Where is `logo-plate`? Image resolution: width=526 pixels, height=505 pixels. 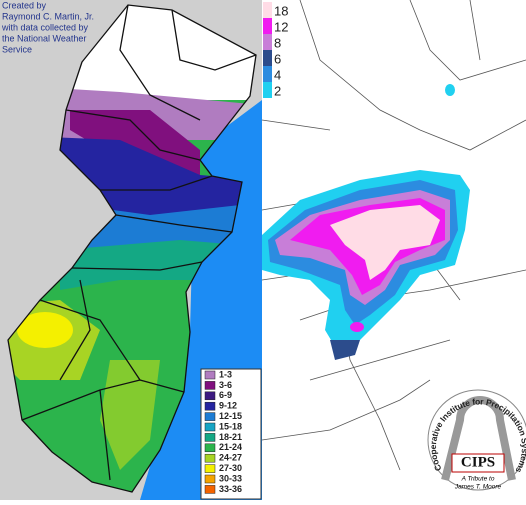
logo-plate is located at coordinates (478, 463).